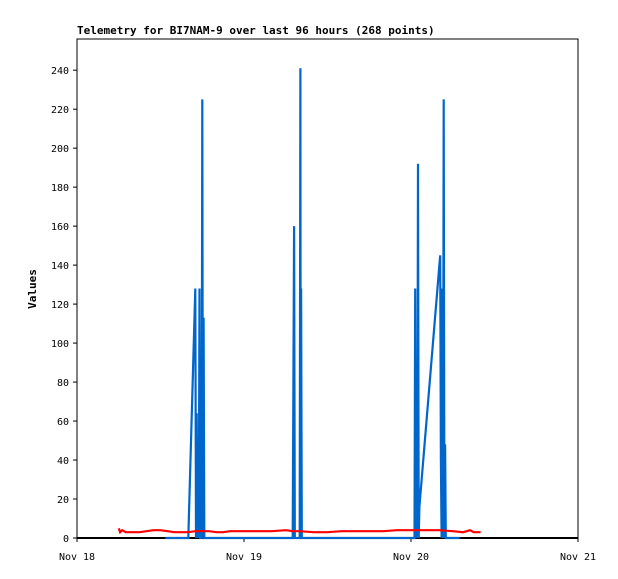  Describe the element at coordinates (60, 227) in the screenshot. I see `y-tick-label: 160` at that location.